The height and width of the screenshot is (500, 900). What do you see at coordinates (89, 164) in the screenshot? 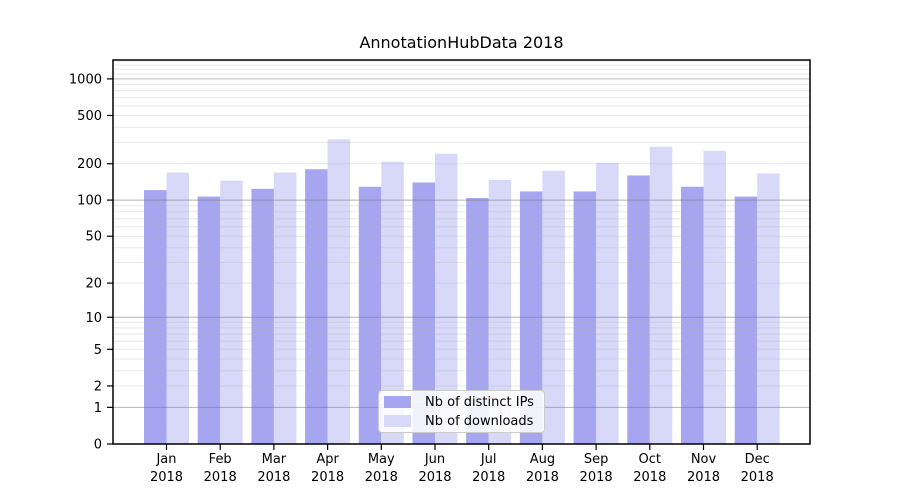
I see `y-tick-label: 200` at bounding box center [89, 164].